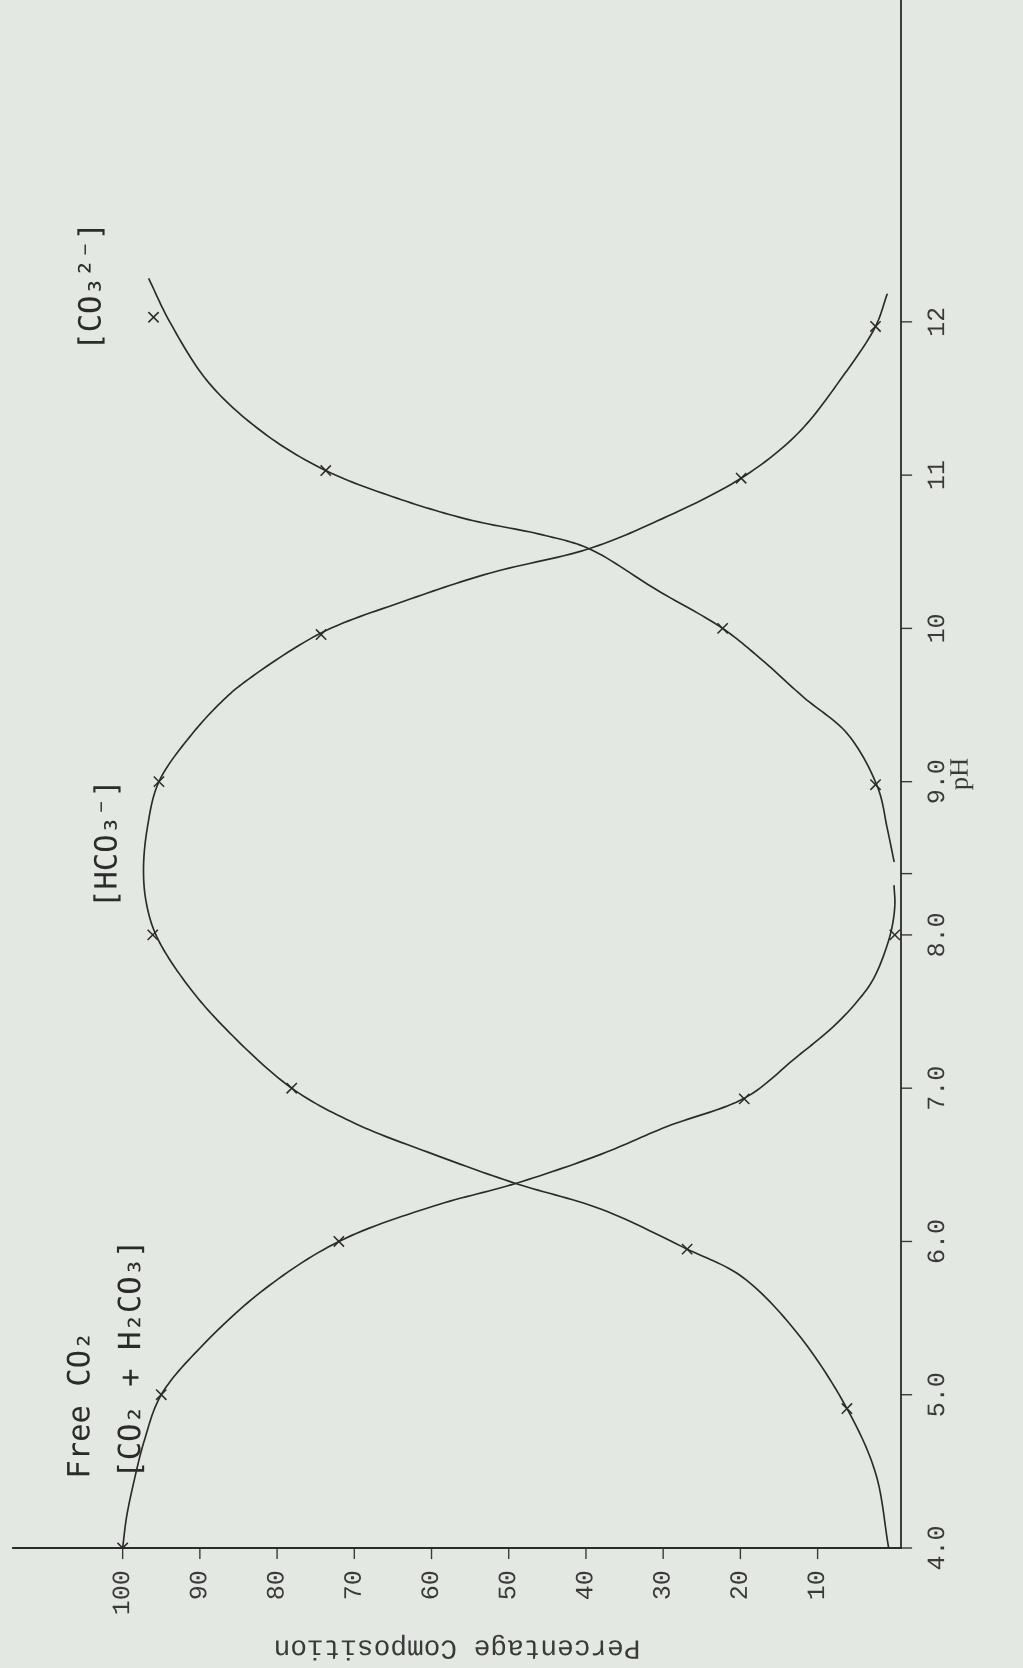 Image resolution: width=1023 pixels, height=1668 pixels. I want to click on x-tick-label: 60, so click(430, 1585).